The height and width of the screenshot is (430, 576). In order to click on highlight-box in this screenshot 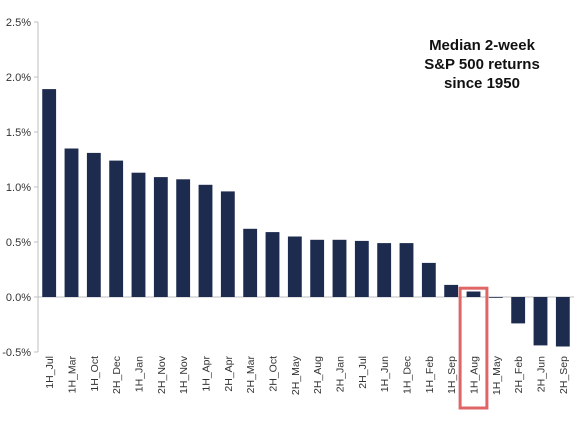, I will do `click(473, 348)`.